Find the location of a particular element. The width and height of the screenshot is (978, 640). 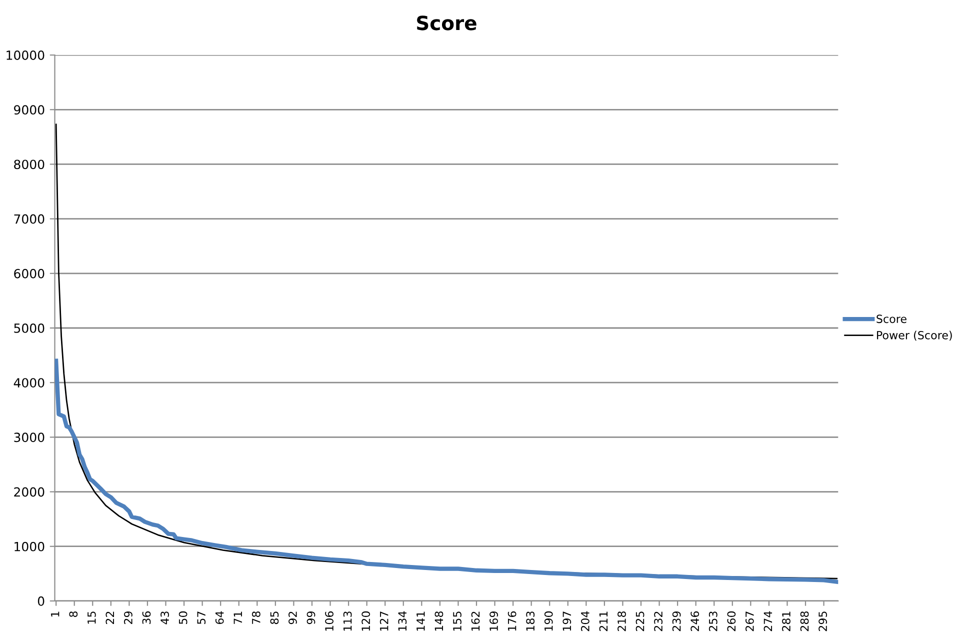

x-tick-label: 120 is located at coordinates (366, 621).